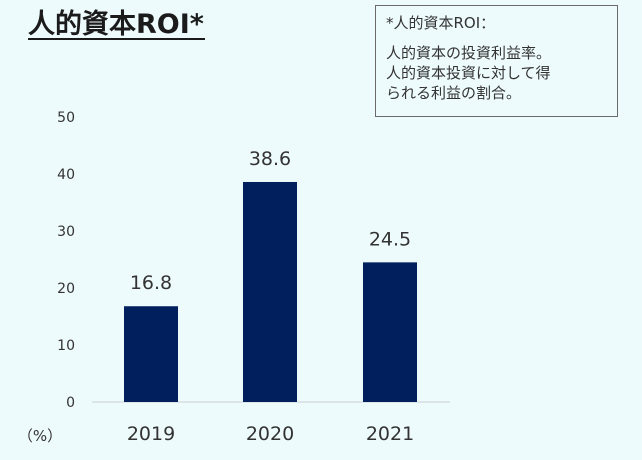 The image size is (642, 460). I want to click on data-label: 16.8, so click(151, 283).